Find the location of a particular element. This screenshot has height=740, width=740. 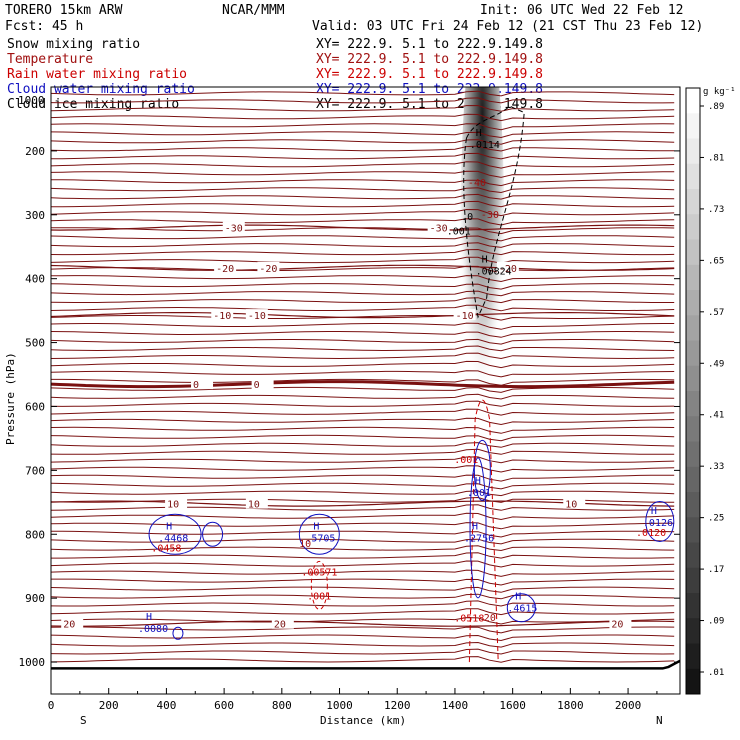

colorbar-tick-label: .01 is located at coordinates (716, 673).